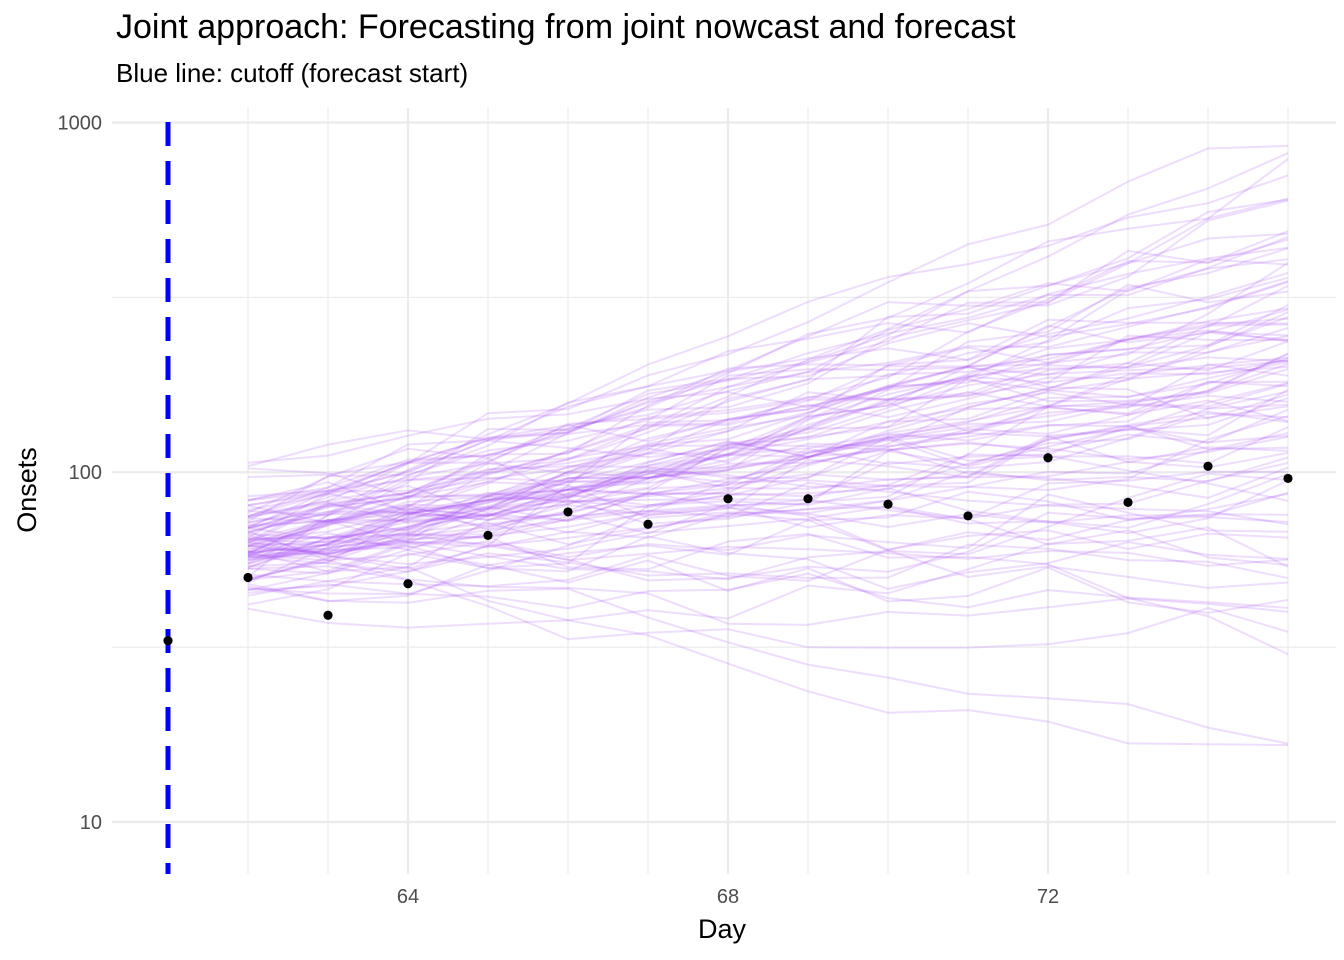  Describe the element at coordinates (292, 73) in the screenshot. I see `chart-subtitle: Blue line: cutoff (forecast start)` at that location.